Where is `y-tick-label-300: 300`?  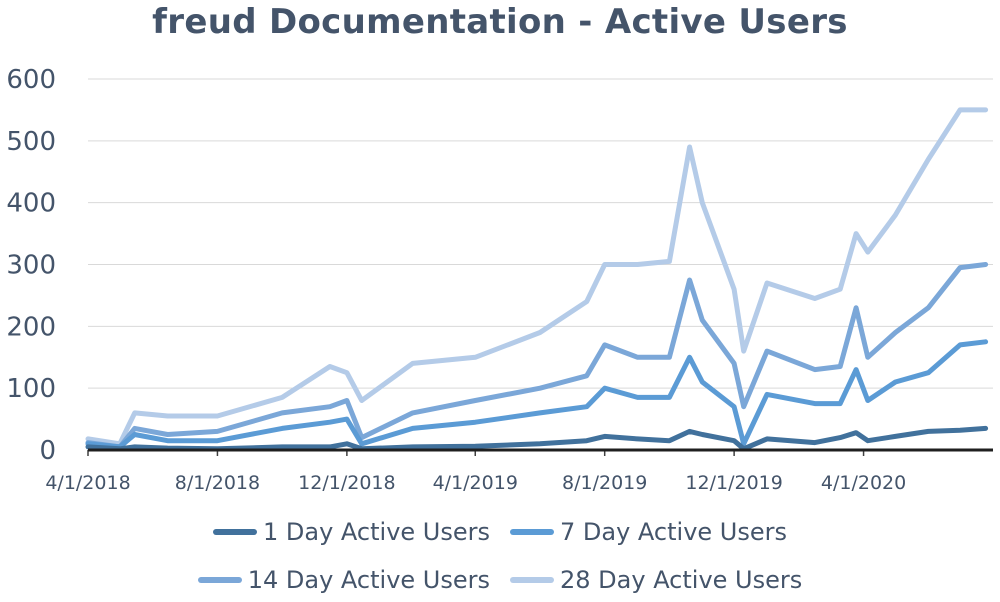 y-tick-label-300: 300 is located at coordinates (31, 266).